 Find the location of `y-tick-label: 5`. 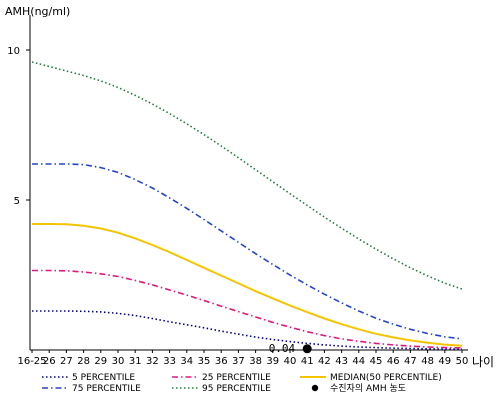

y-tick-label: 5 is located at coordinates (17, 201).